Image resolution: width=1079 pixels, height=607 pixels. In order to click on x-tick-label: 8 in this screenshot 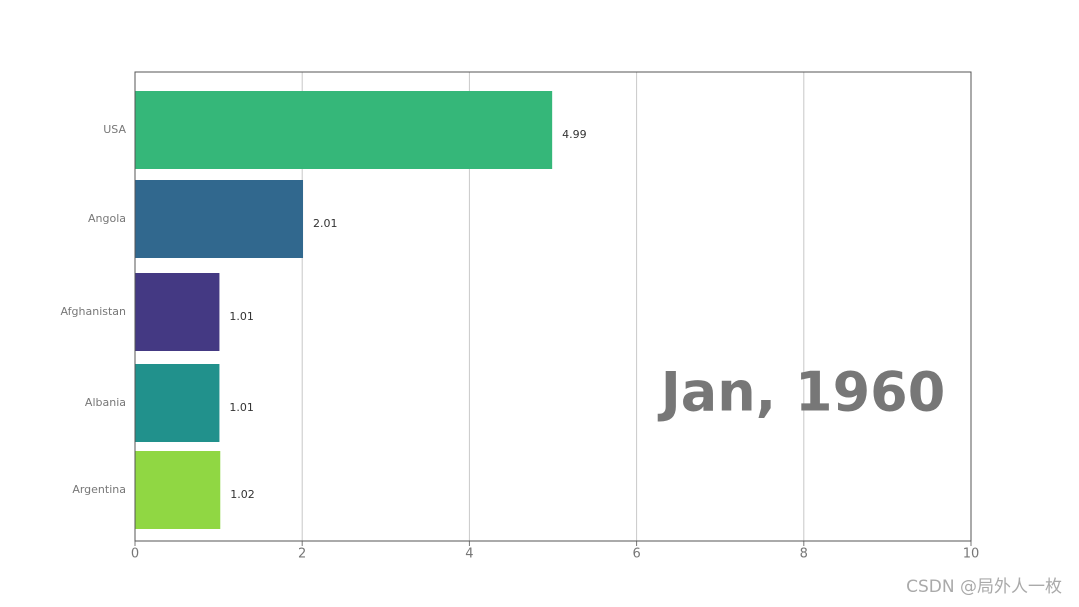, I will do `click(804, 554)`.